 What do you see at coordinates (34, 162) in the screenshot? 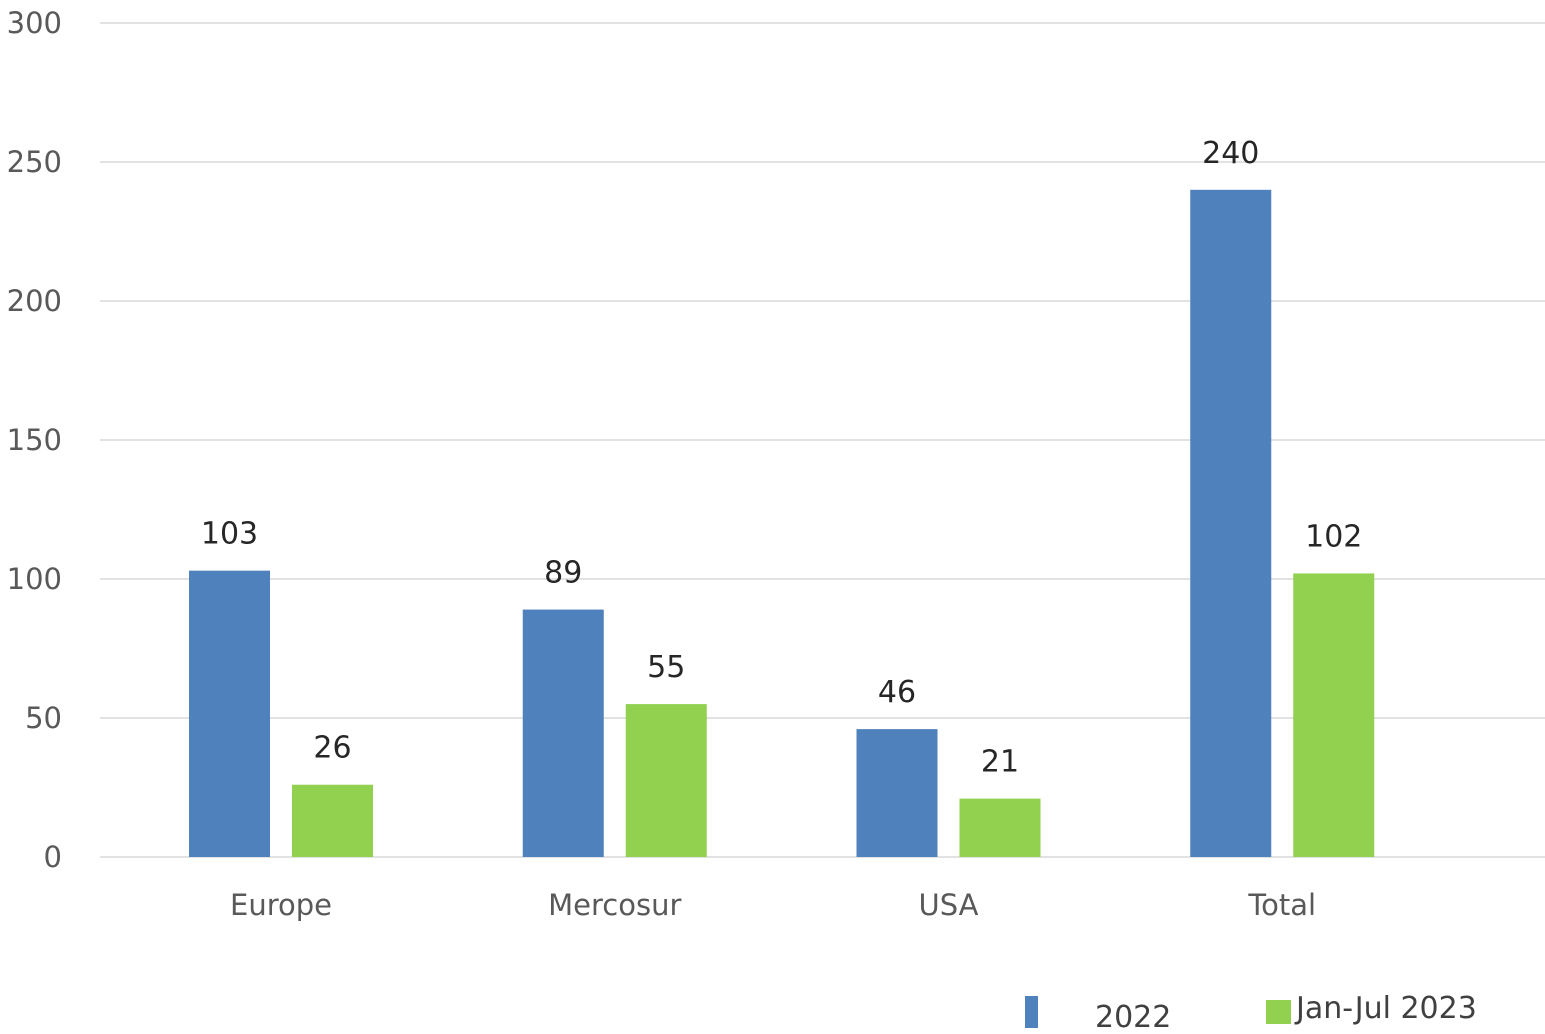
I see `y-tick-label: 250` at bounding box center [34, 162].